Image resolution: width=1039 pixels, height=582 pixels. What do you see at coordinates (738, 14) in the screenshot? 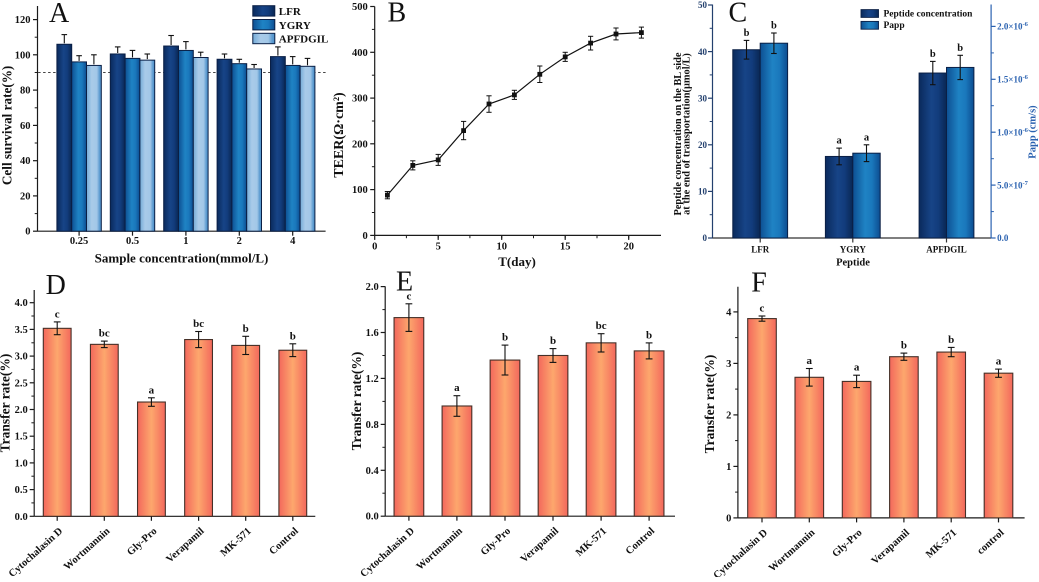
I see `svg-text: C` at bounding box center [738, 14].